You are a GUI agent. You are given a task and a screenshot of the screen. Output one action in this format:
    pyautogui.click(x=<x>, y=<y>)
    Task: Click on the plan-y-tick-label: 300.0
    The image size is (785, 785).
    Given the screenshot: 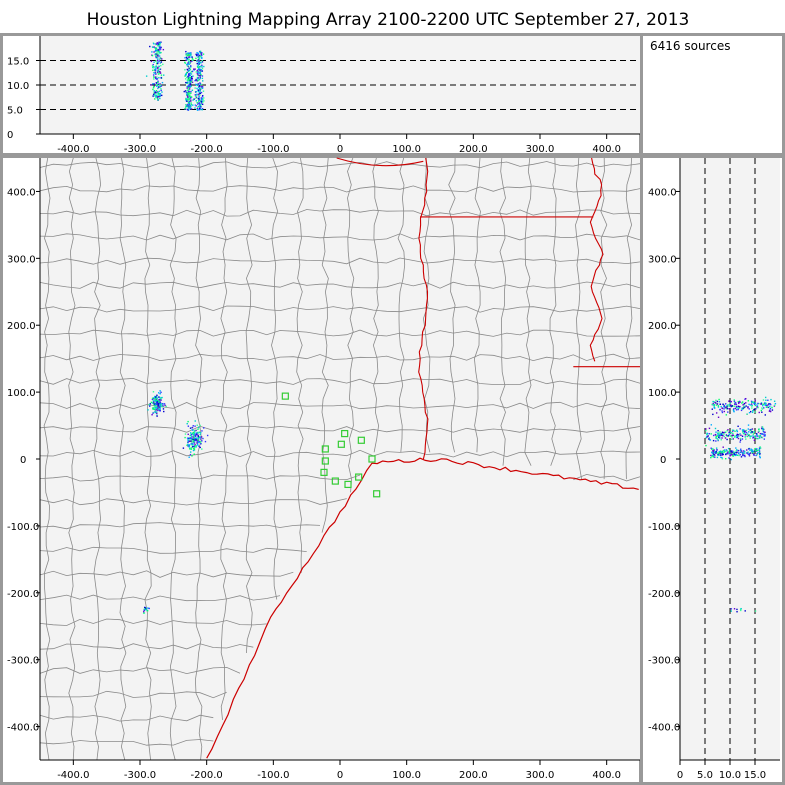 What is the action you would take?
    pyautogui.click(x=21, y=259)
    